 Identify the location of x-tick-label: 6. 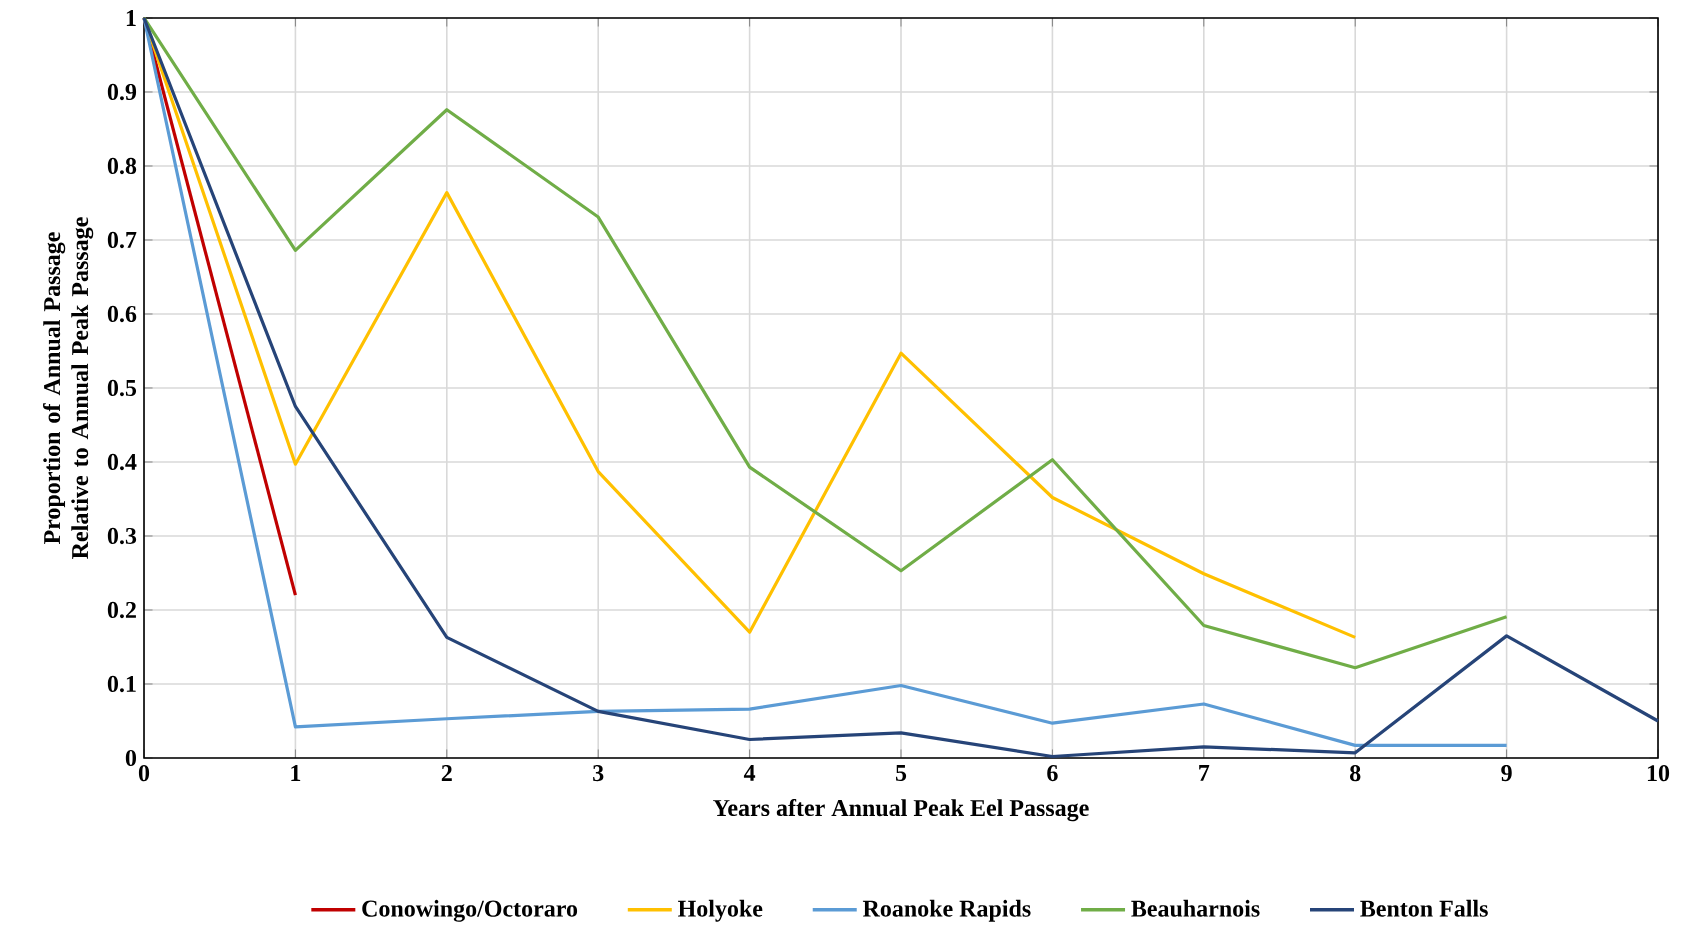
(1052, 773).